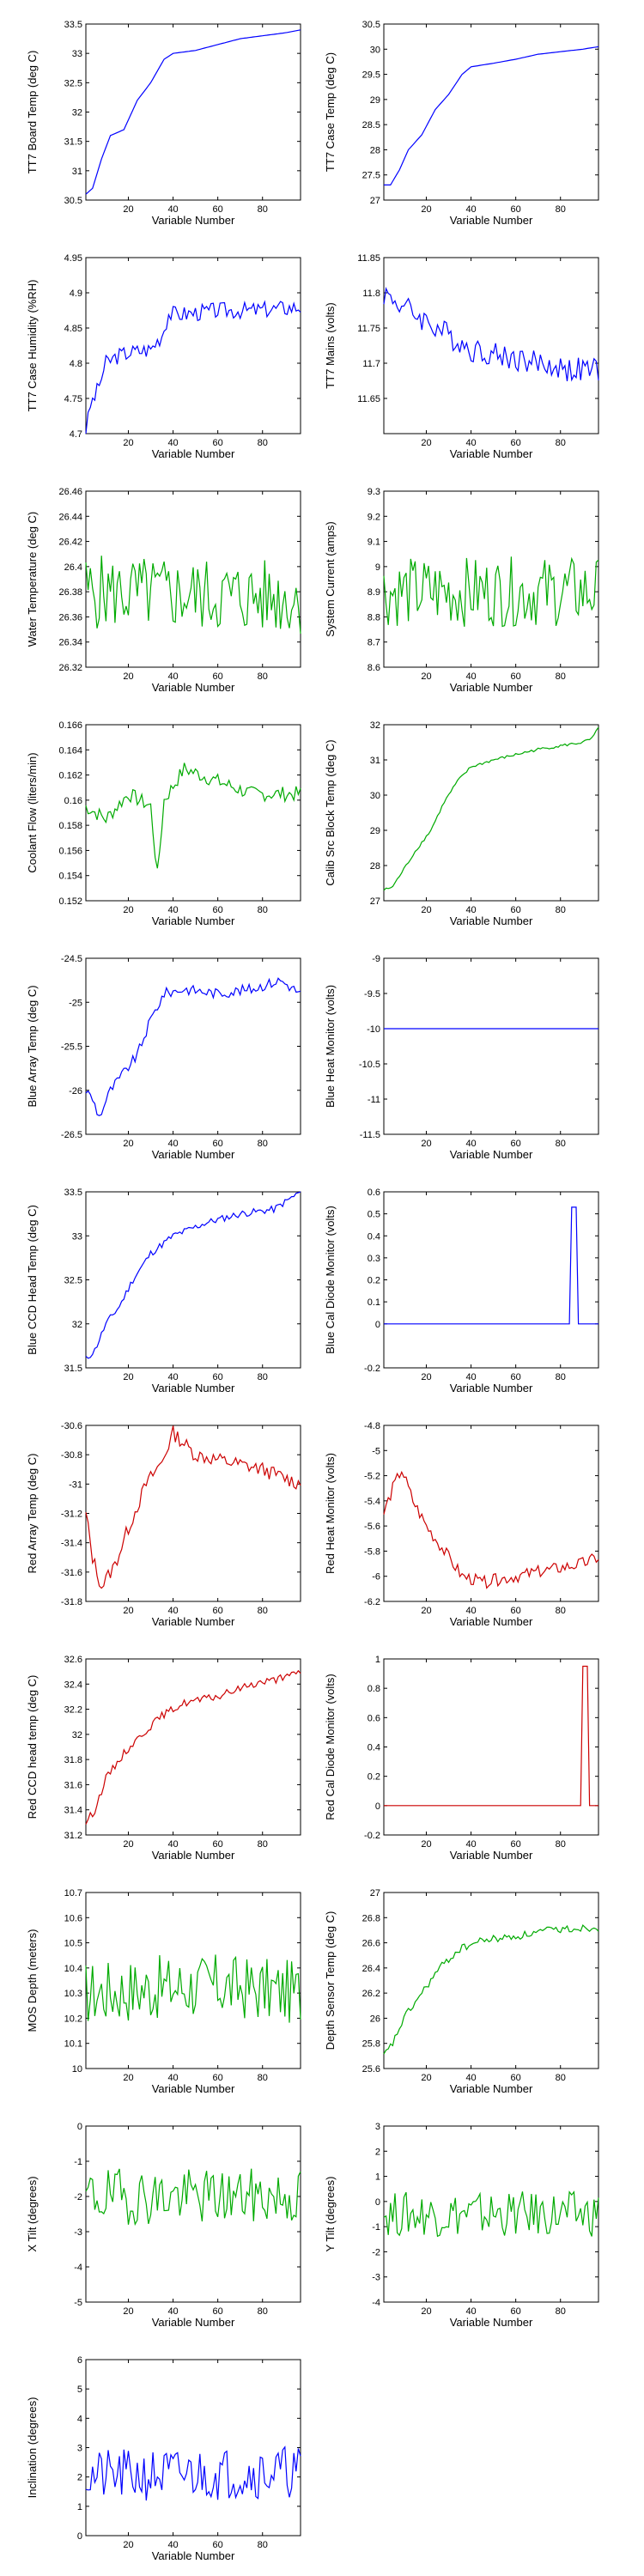  I want to click on y-axis-label: Blue Array Temp (deg C), so click(32, 1046).